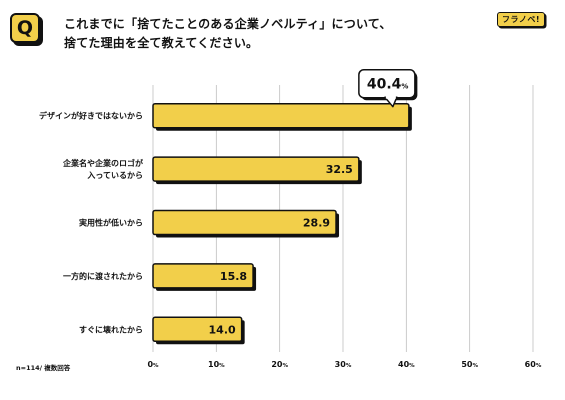 Image resolution: width=565 pixels, height=400 pixels. What do you see at coordinates (388, 85) in the screenshot?
I see `highlight-value-label: 40.4%` at bounding box center [388, 85].